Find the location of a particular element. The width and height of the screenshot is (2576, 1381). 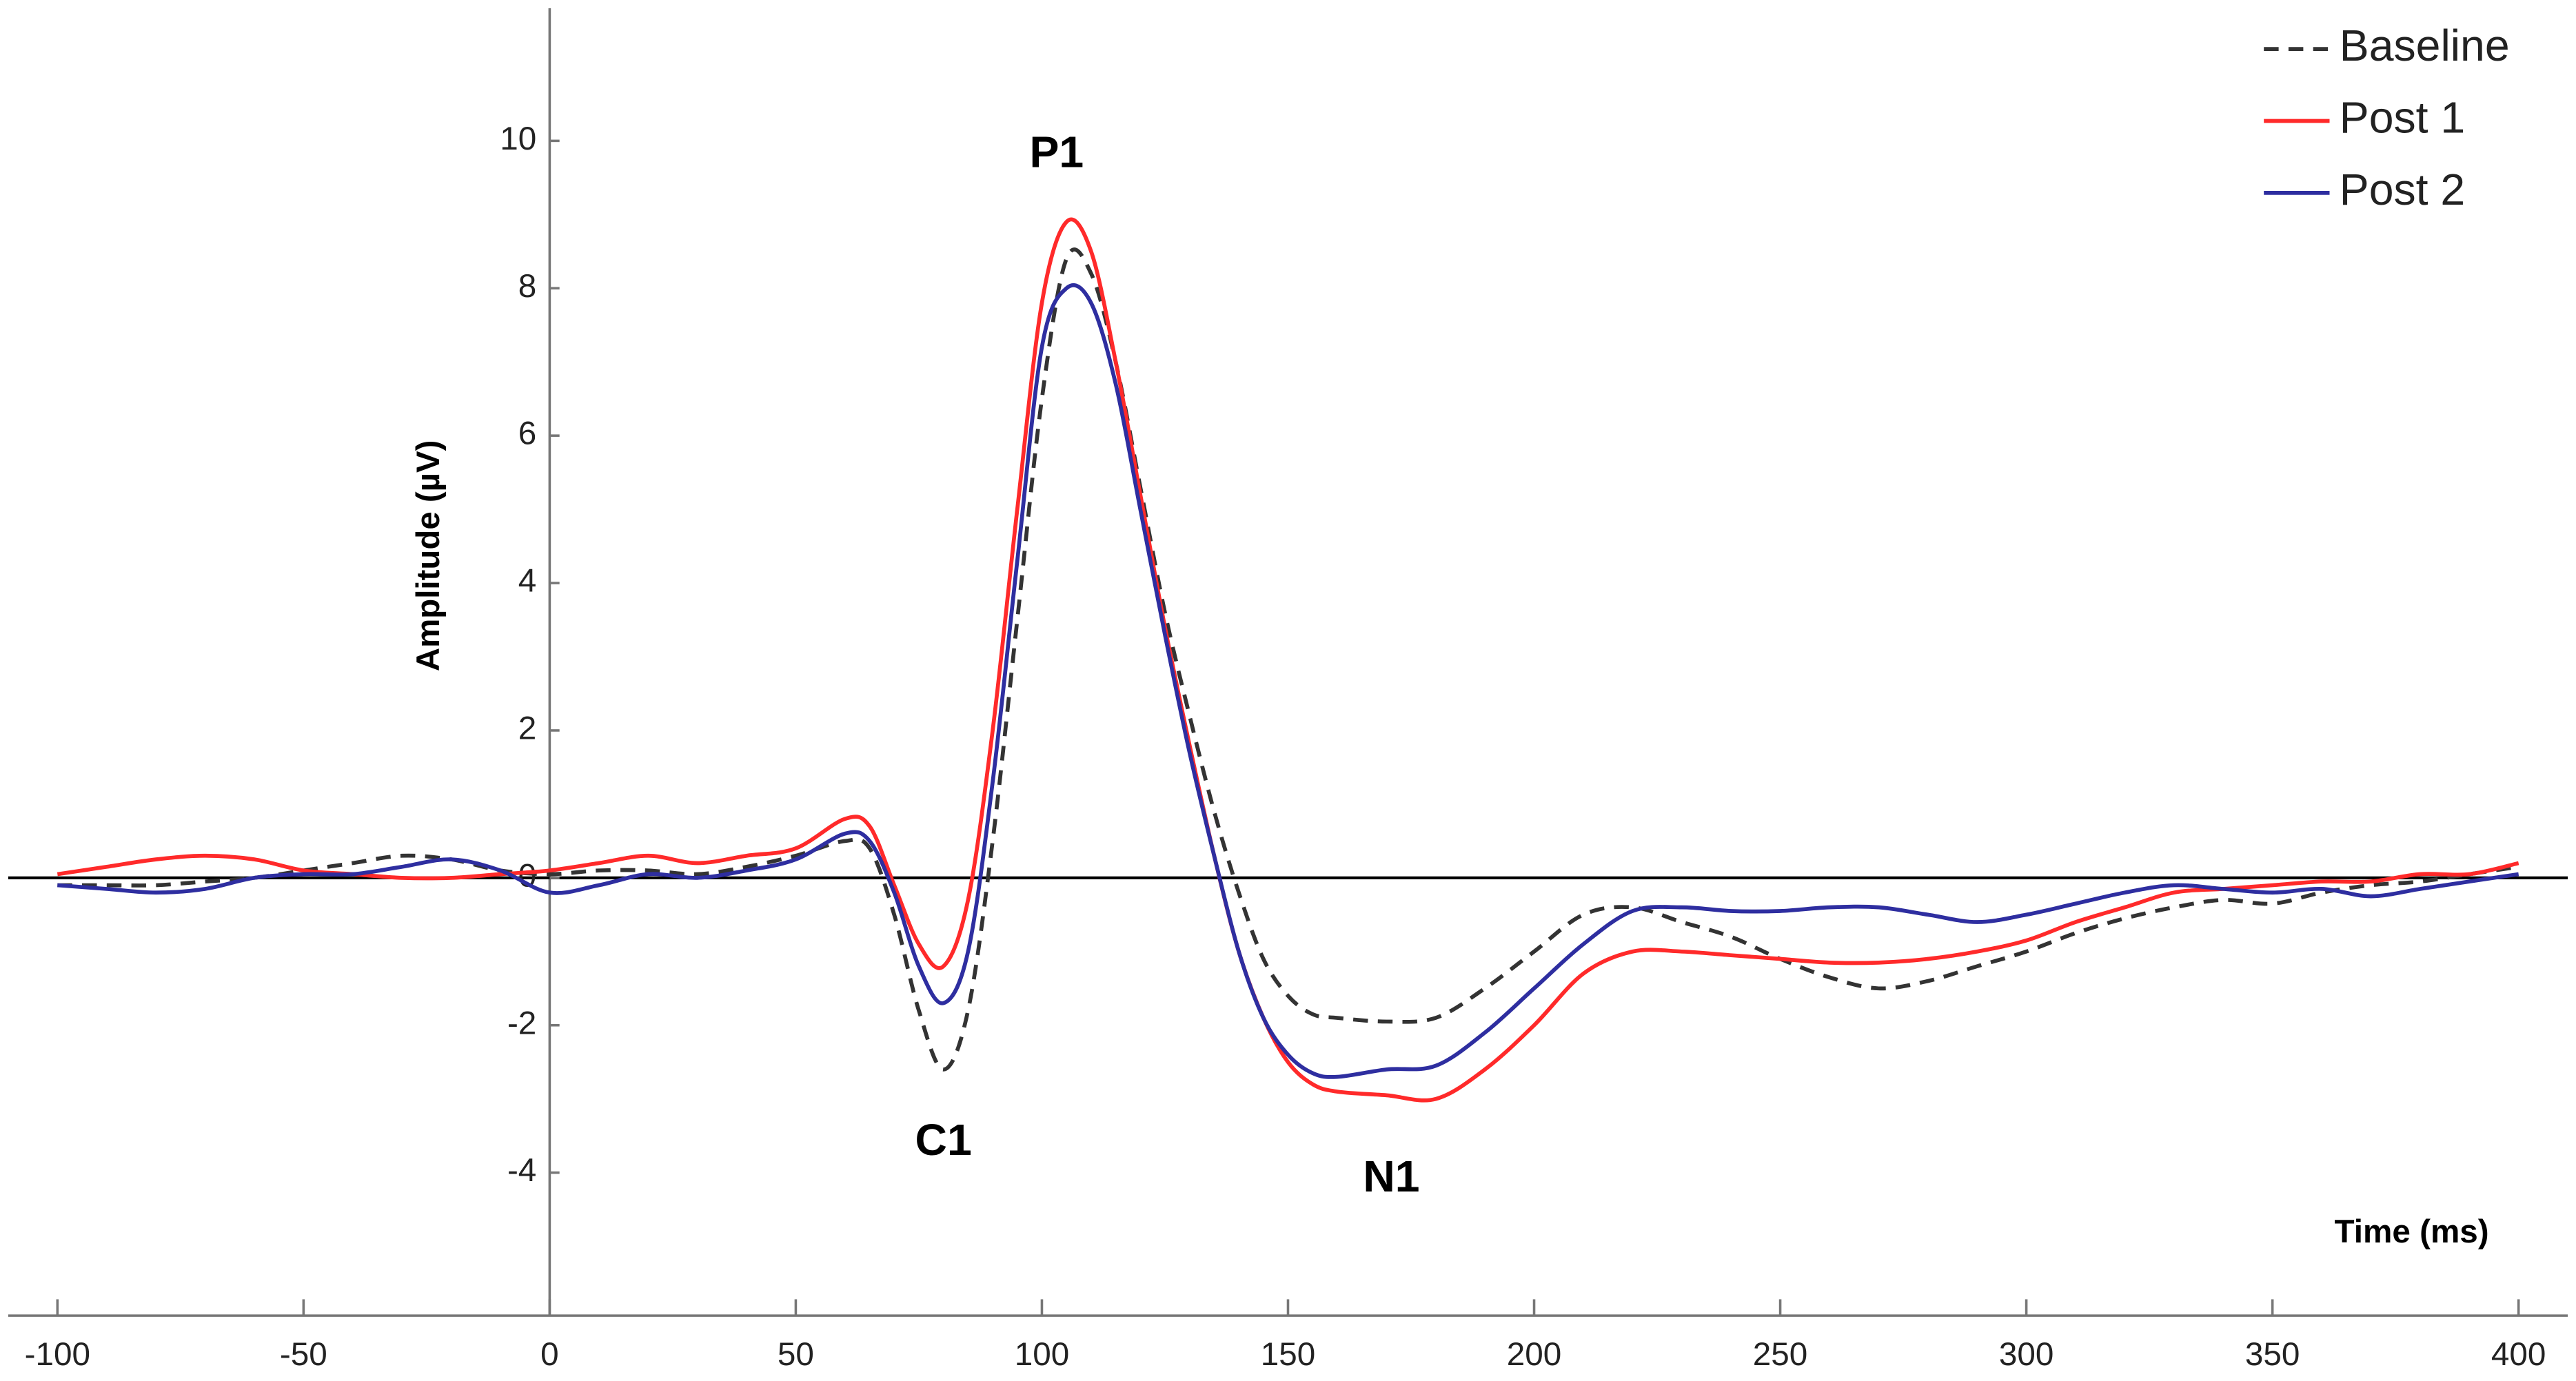

y-tick-label: 4 is located at coordinates (527, 581).